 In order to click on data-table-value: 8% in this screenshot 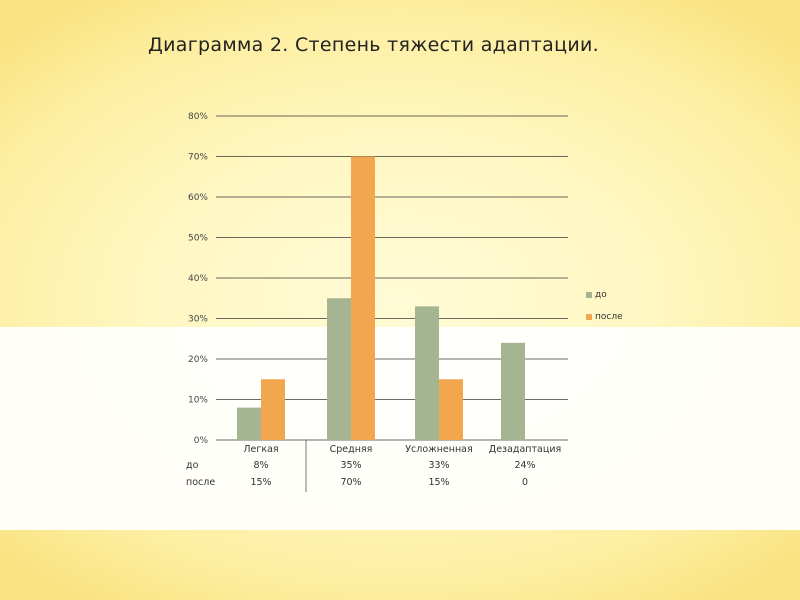, I will do `click(260, 465)`.